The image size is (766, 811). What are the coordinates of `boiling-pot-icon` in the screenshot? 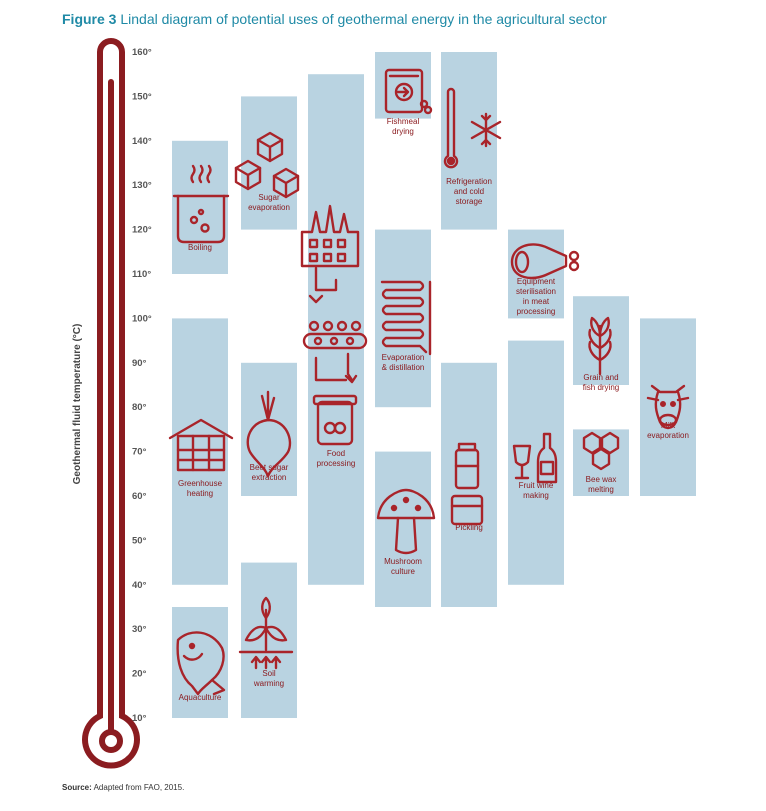 It's located at (201, 204).